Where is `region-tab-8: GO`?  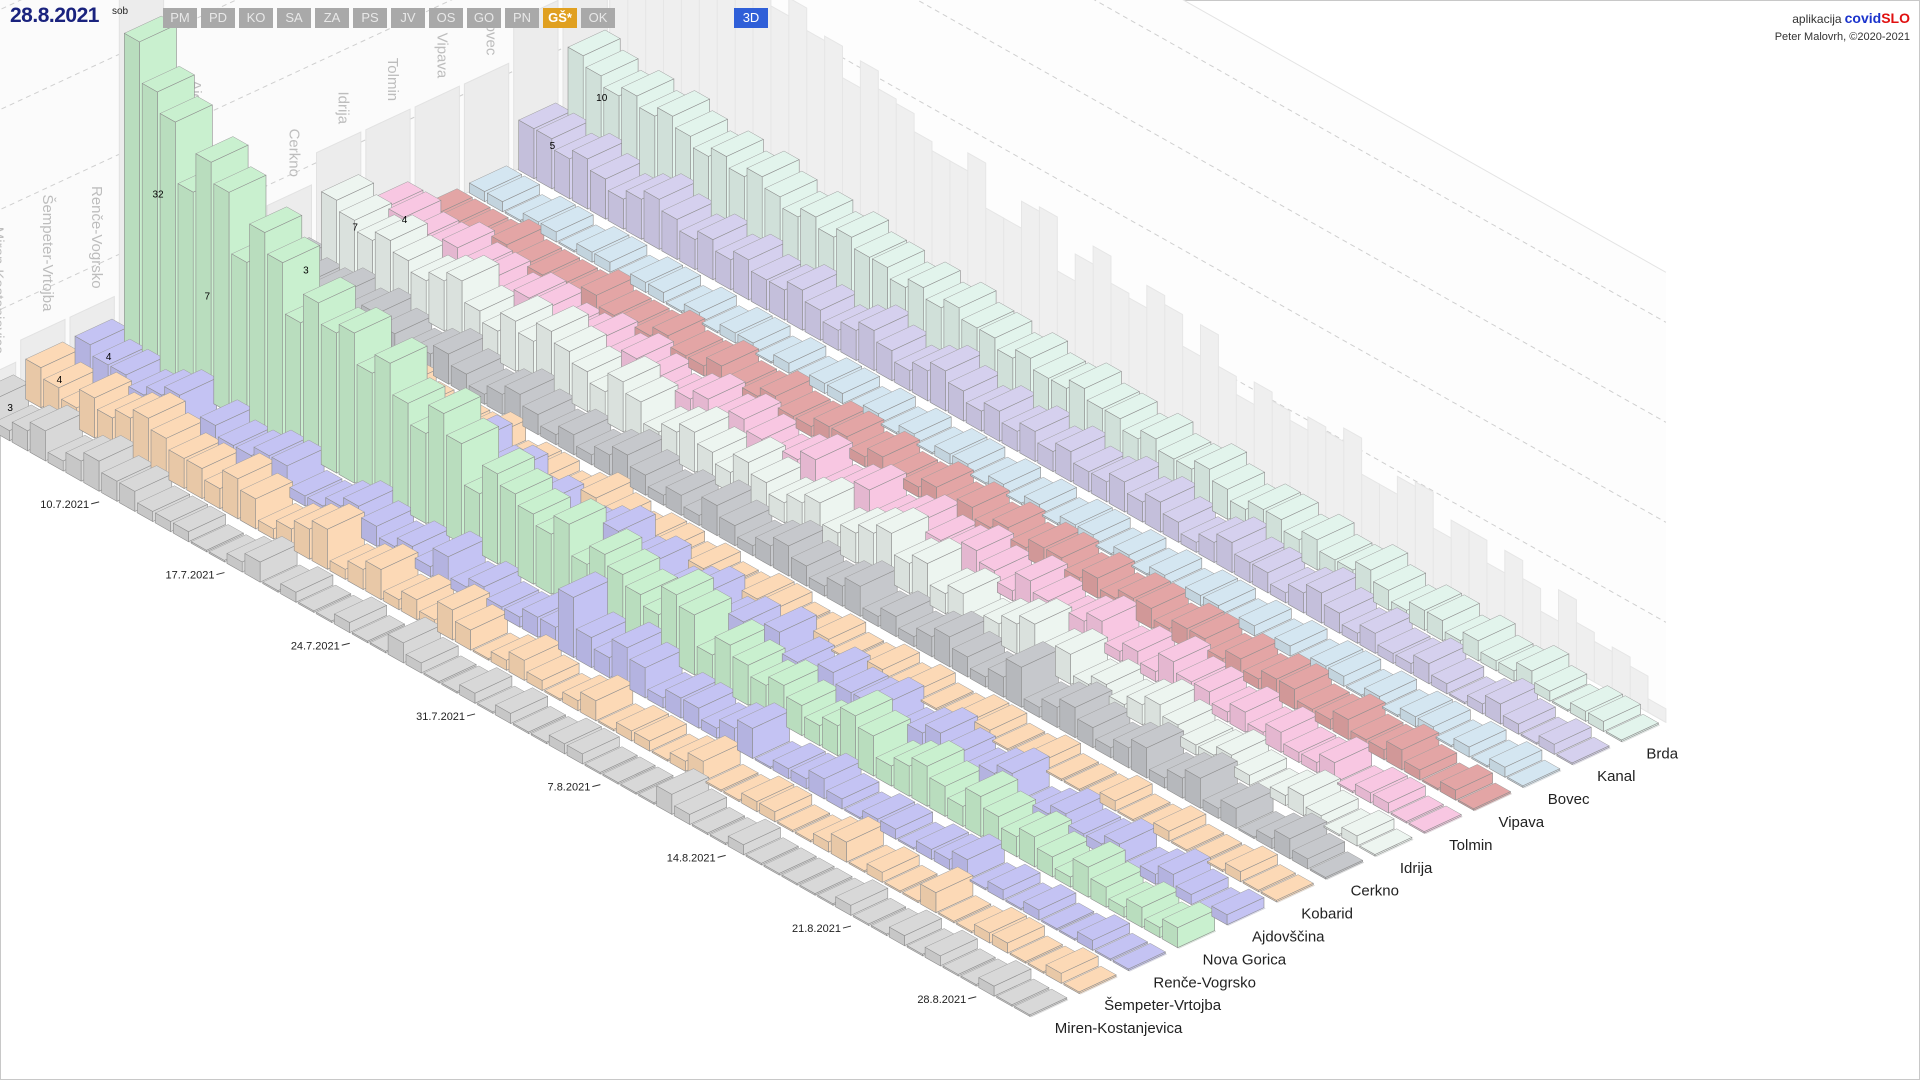 region-tab-8: GO is located at coordinates (484, 18).